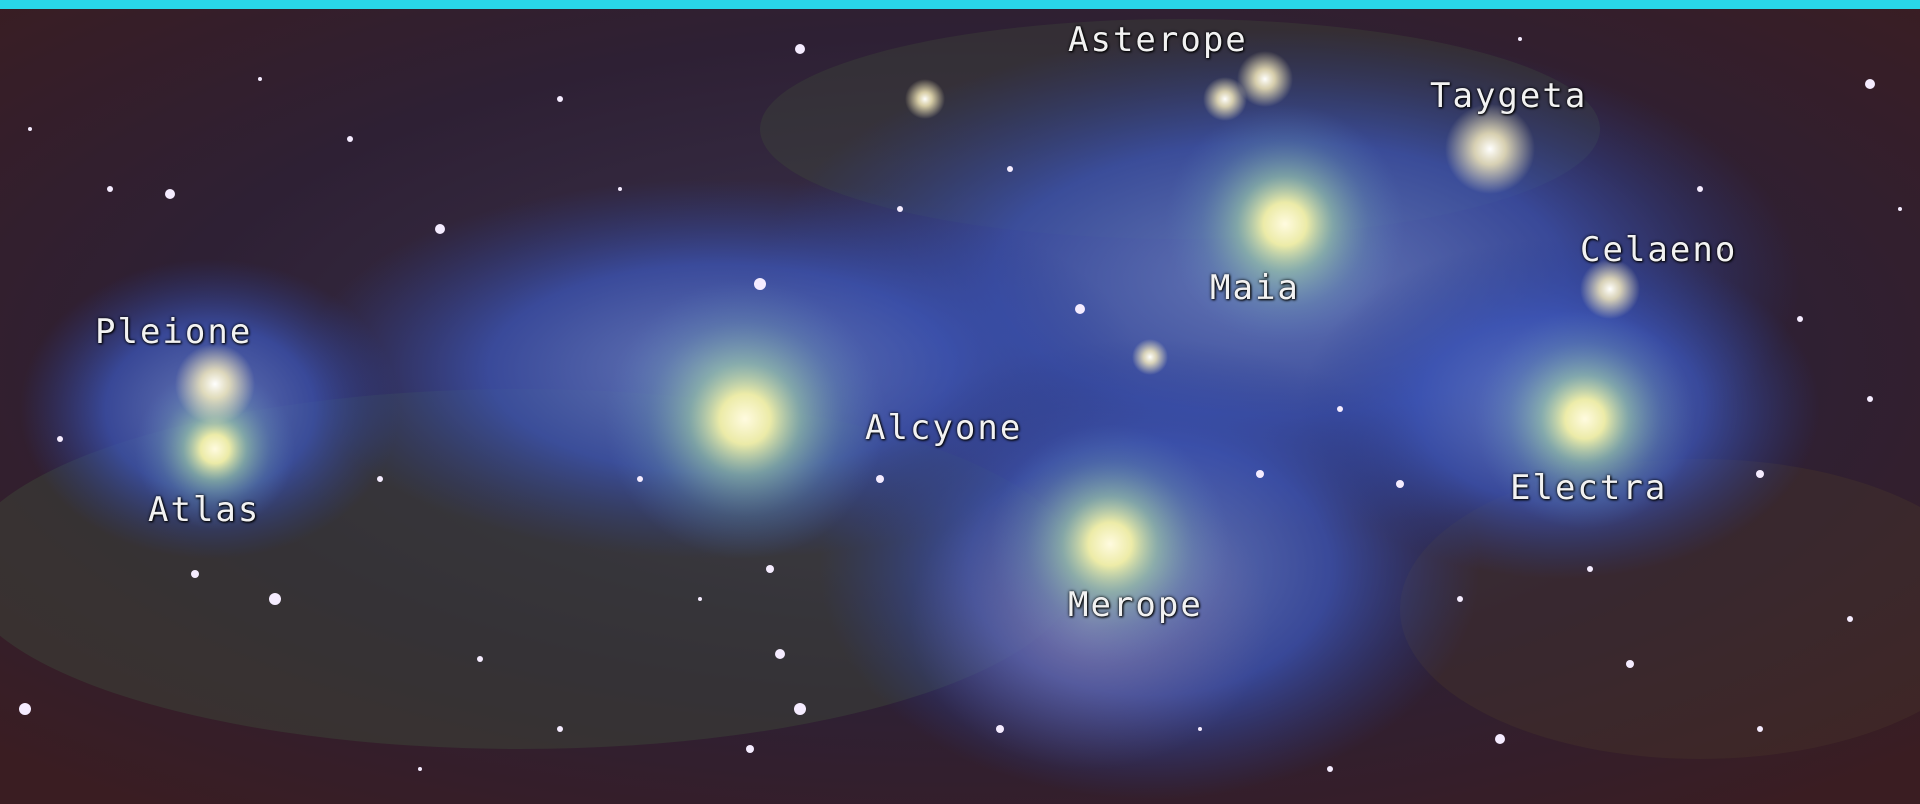  What do you see at coordinates (204, 510) in the screenshot?
I see `label-atlas: Atlas` at bounding box center [204, 510].